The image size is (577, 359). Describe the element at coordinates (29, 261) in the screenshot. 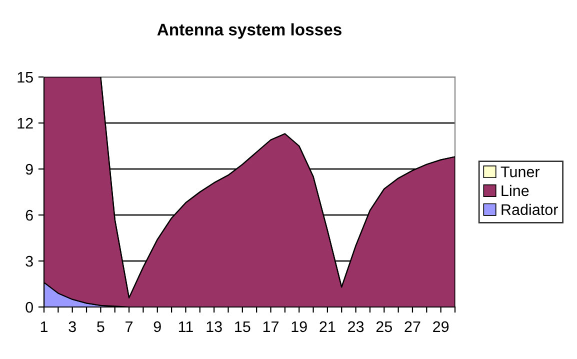

I see `y-tick-label: 3` at that location.